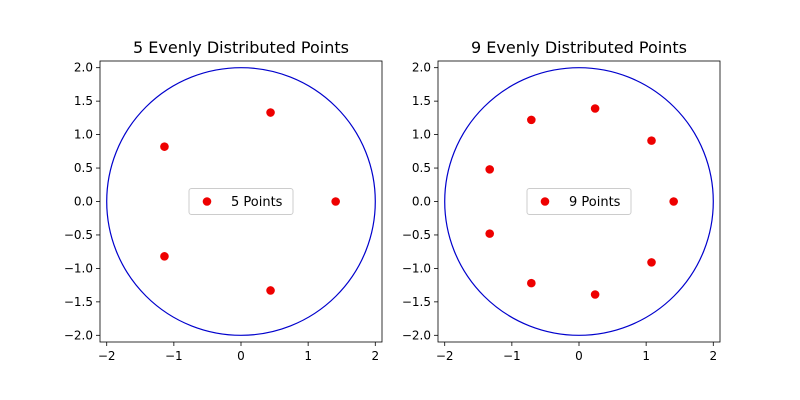 This screenshot has width=800, height=400. Describe the element at coordinates (241, 47) in the screenshot. I see `chart-title: 5 Evenly Distributed Points` at that location.